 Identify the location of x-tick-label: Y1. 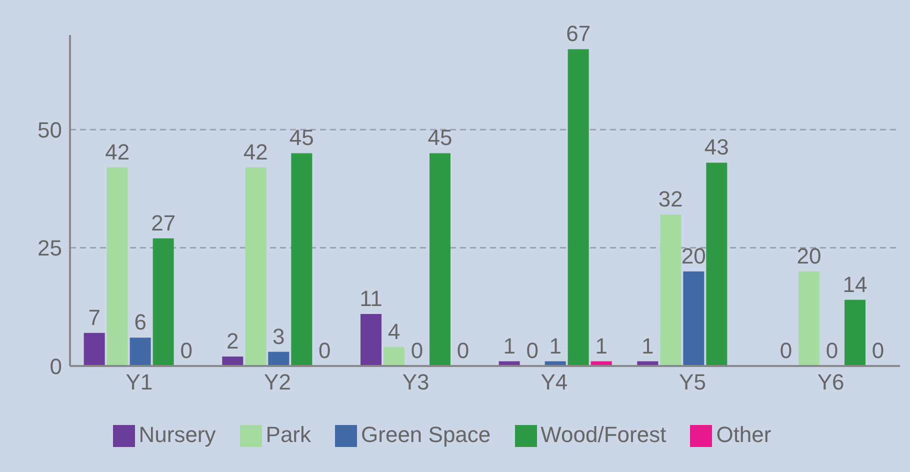
(139, 382).